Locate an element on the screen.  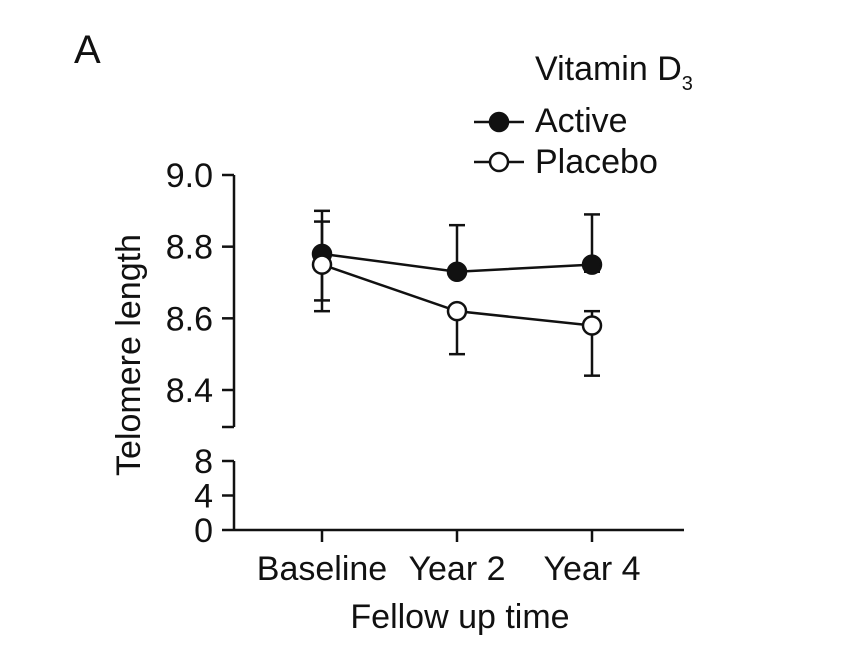
x-tick-label: Year 4 is located at coordinates (591, 569).